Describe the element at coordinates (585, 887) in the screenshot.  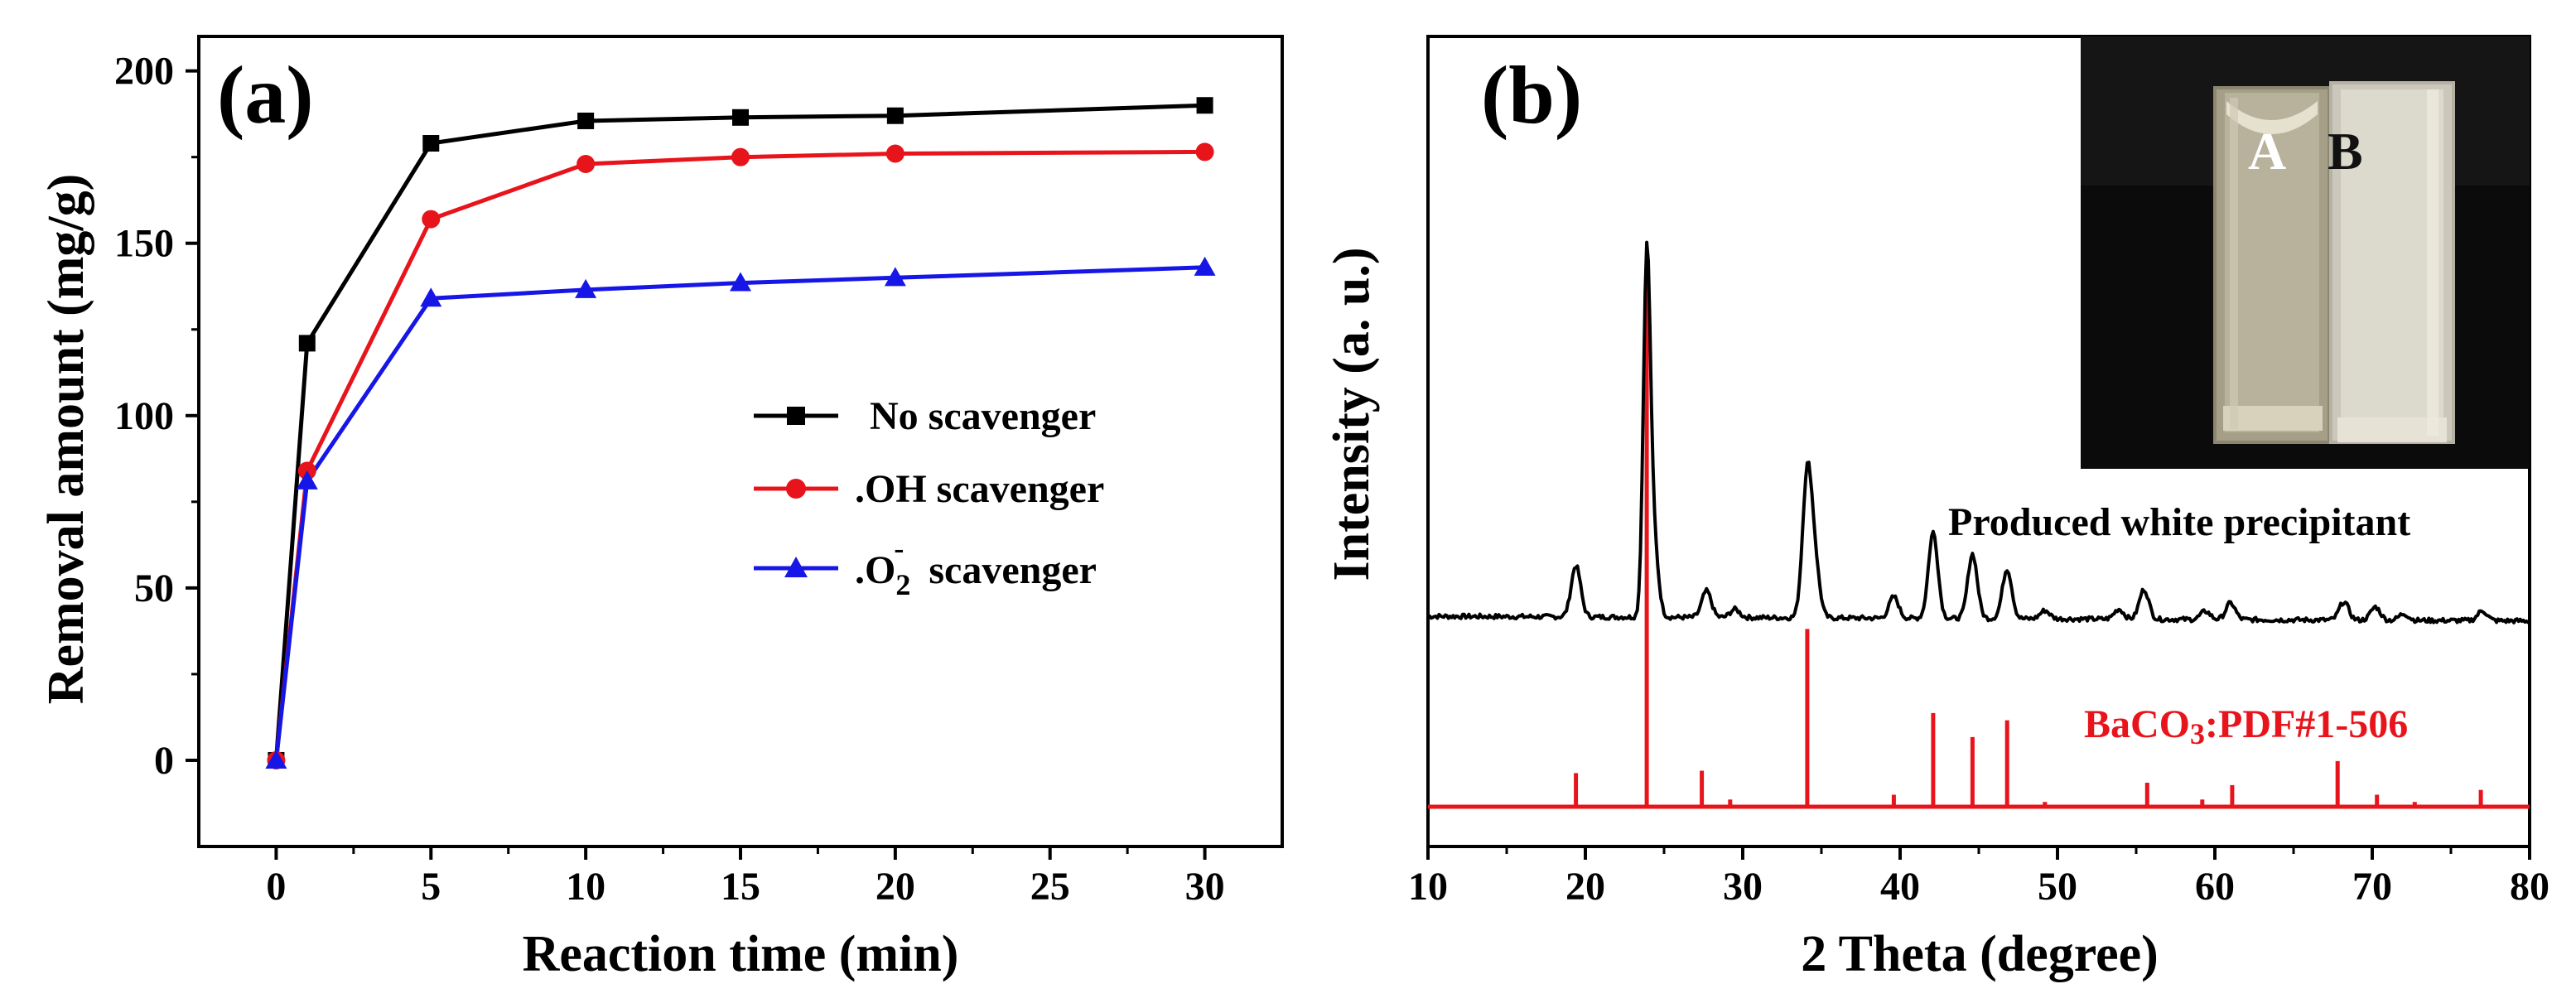
I see `a-x-tick-label: 10` at that location.